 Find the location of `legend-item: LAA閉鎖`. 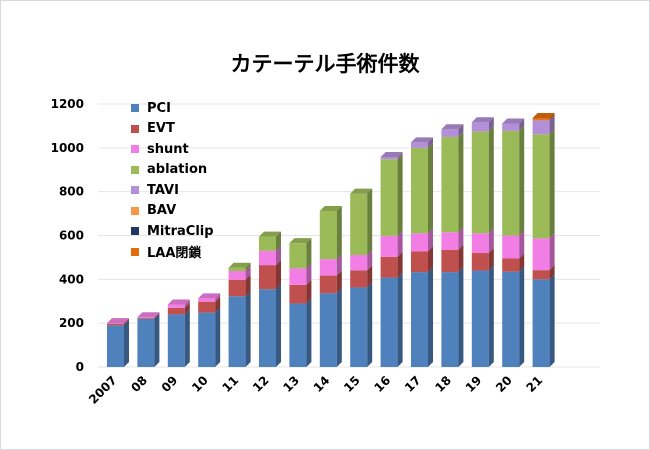

legend-item: LAA閉鎖 is located at coordinates (172, 252).